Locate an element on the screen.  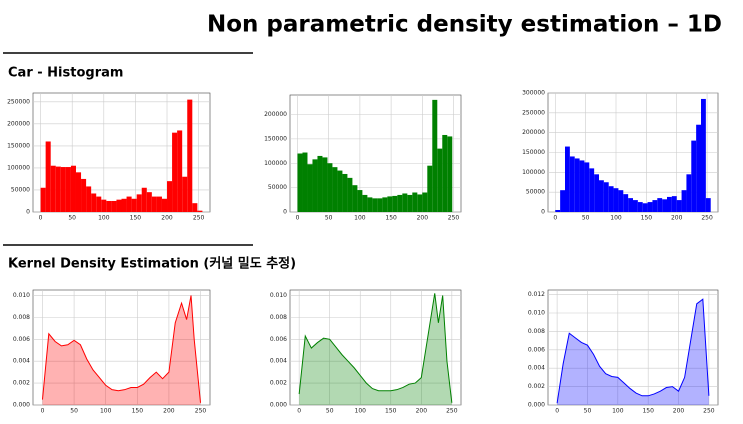
y-tick-label: 0.012 is located at coordinates (536, 294).